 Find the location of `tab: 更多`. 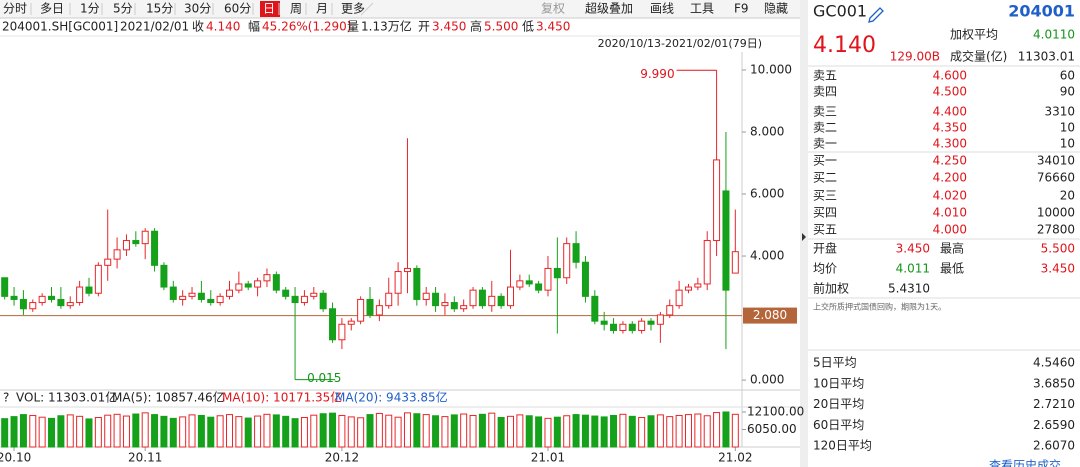

tab: 更多 is located at coordinates (353, 9).